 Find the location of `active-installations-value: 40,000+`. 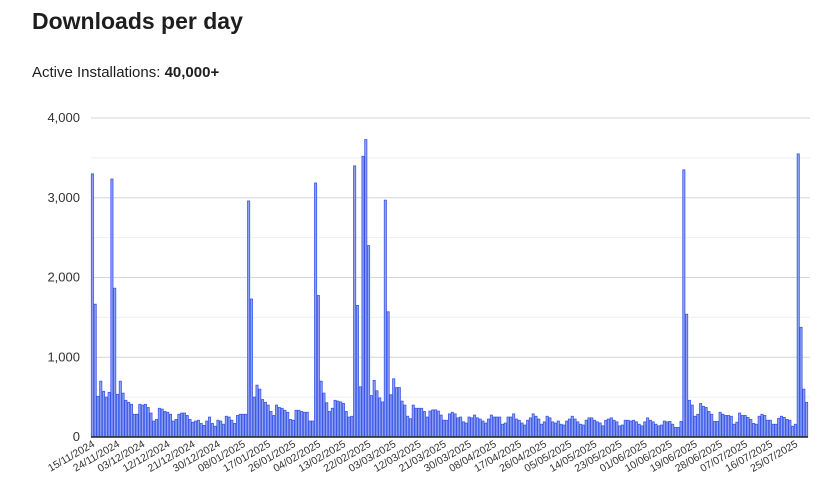

active-installations-value: 40,000+ is located at coordinates (192, 72).